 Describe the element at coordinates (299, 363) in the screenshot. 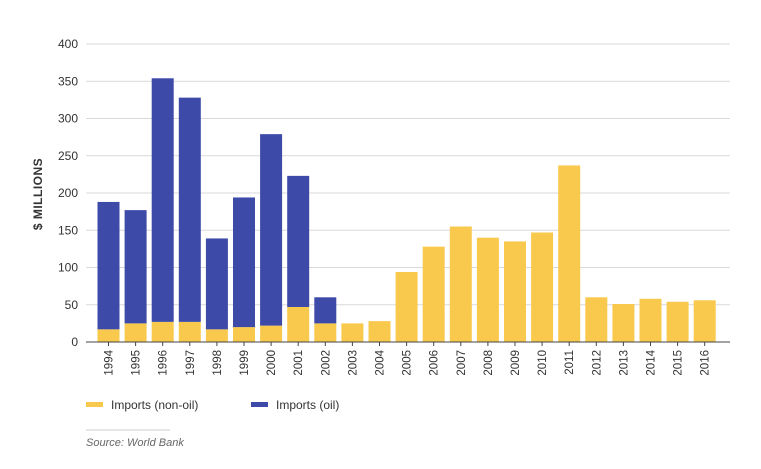

I see `x-tick-label: 2001` at that location.